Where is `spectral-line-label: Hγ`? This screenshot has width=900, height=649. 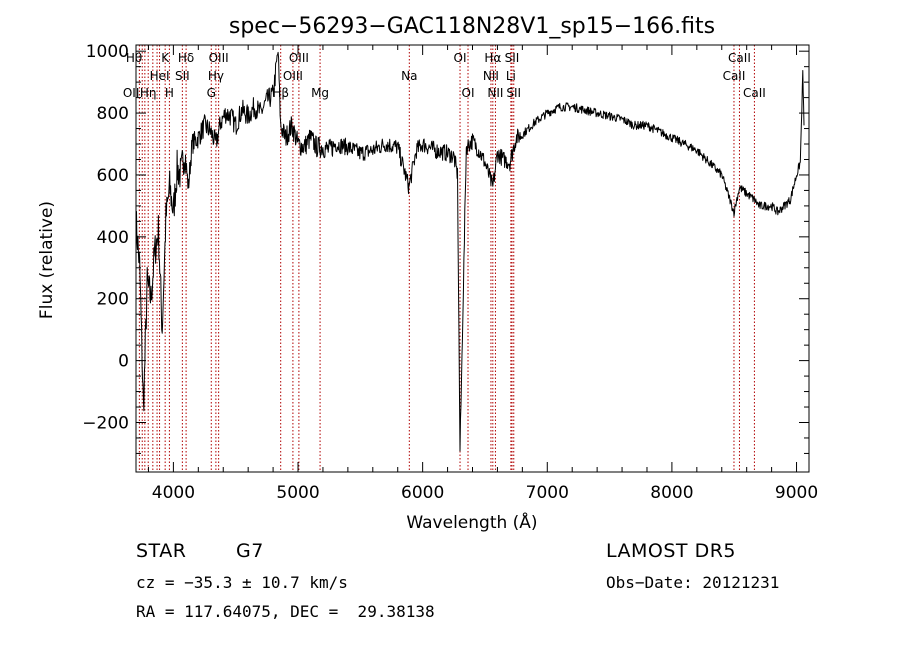 spectral-line-label: Hγ is located at coordinates (216, 76).